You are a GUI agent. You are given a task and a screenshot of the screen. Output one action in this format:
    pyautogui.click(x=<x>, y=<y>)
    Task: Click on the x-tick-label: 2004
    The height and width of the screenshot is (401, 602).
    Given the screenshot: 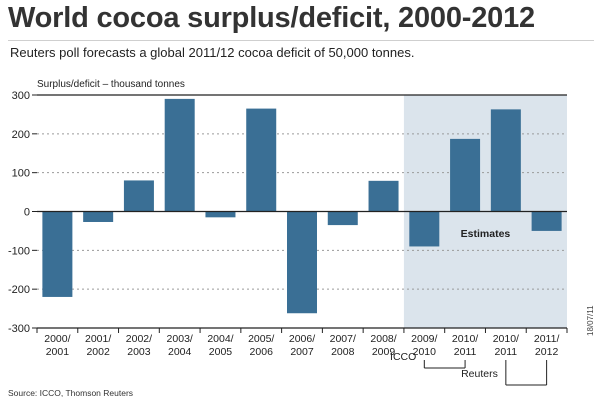 What is the action you would take?
    pyautogui.click(x=180, y=352)
    